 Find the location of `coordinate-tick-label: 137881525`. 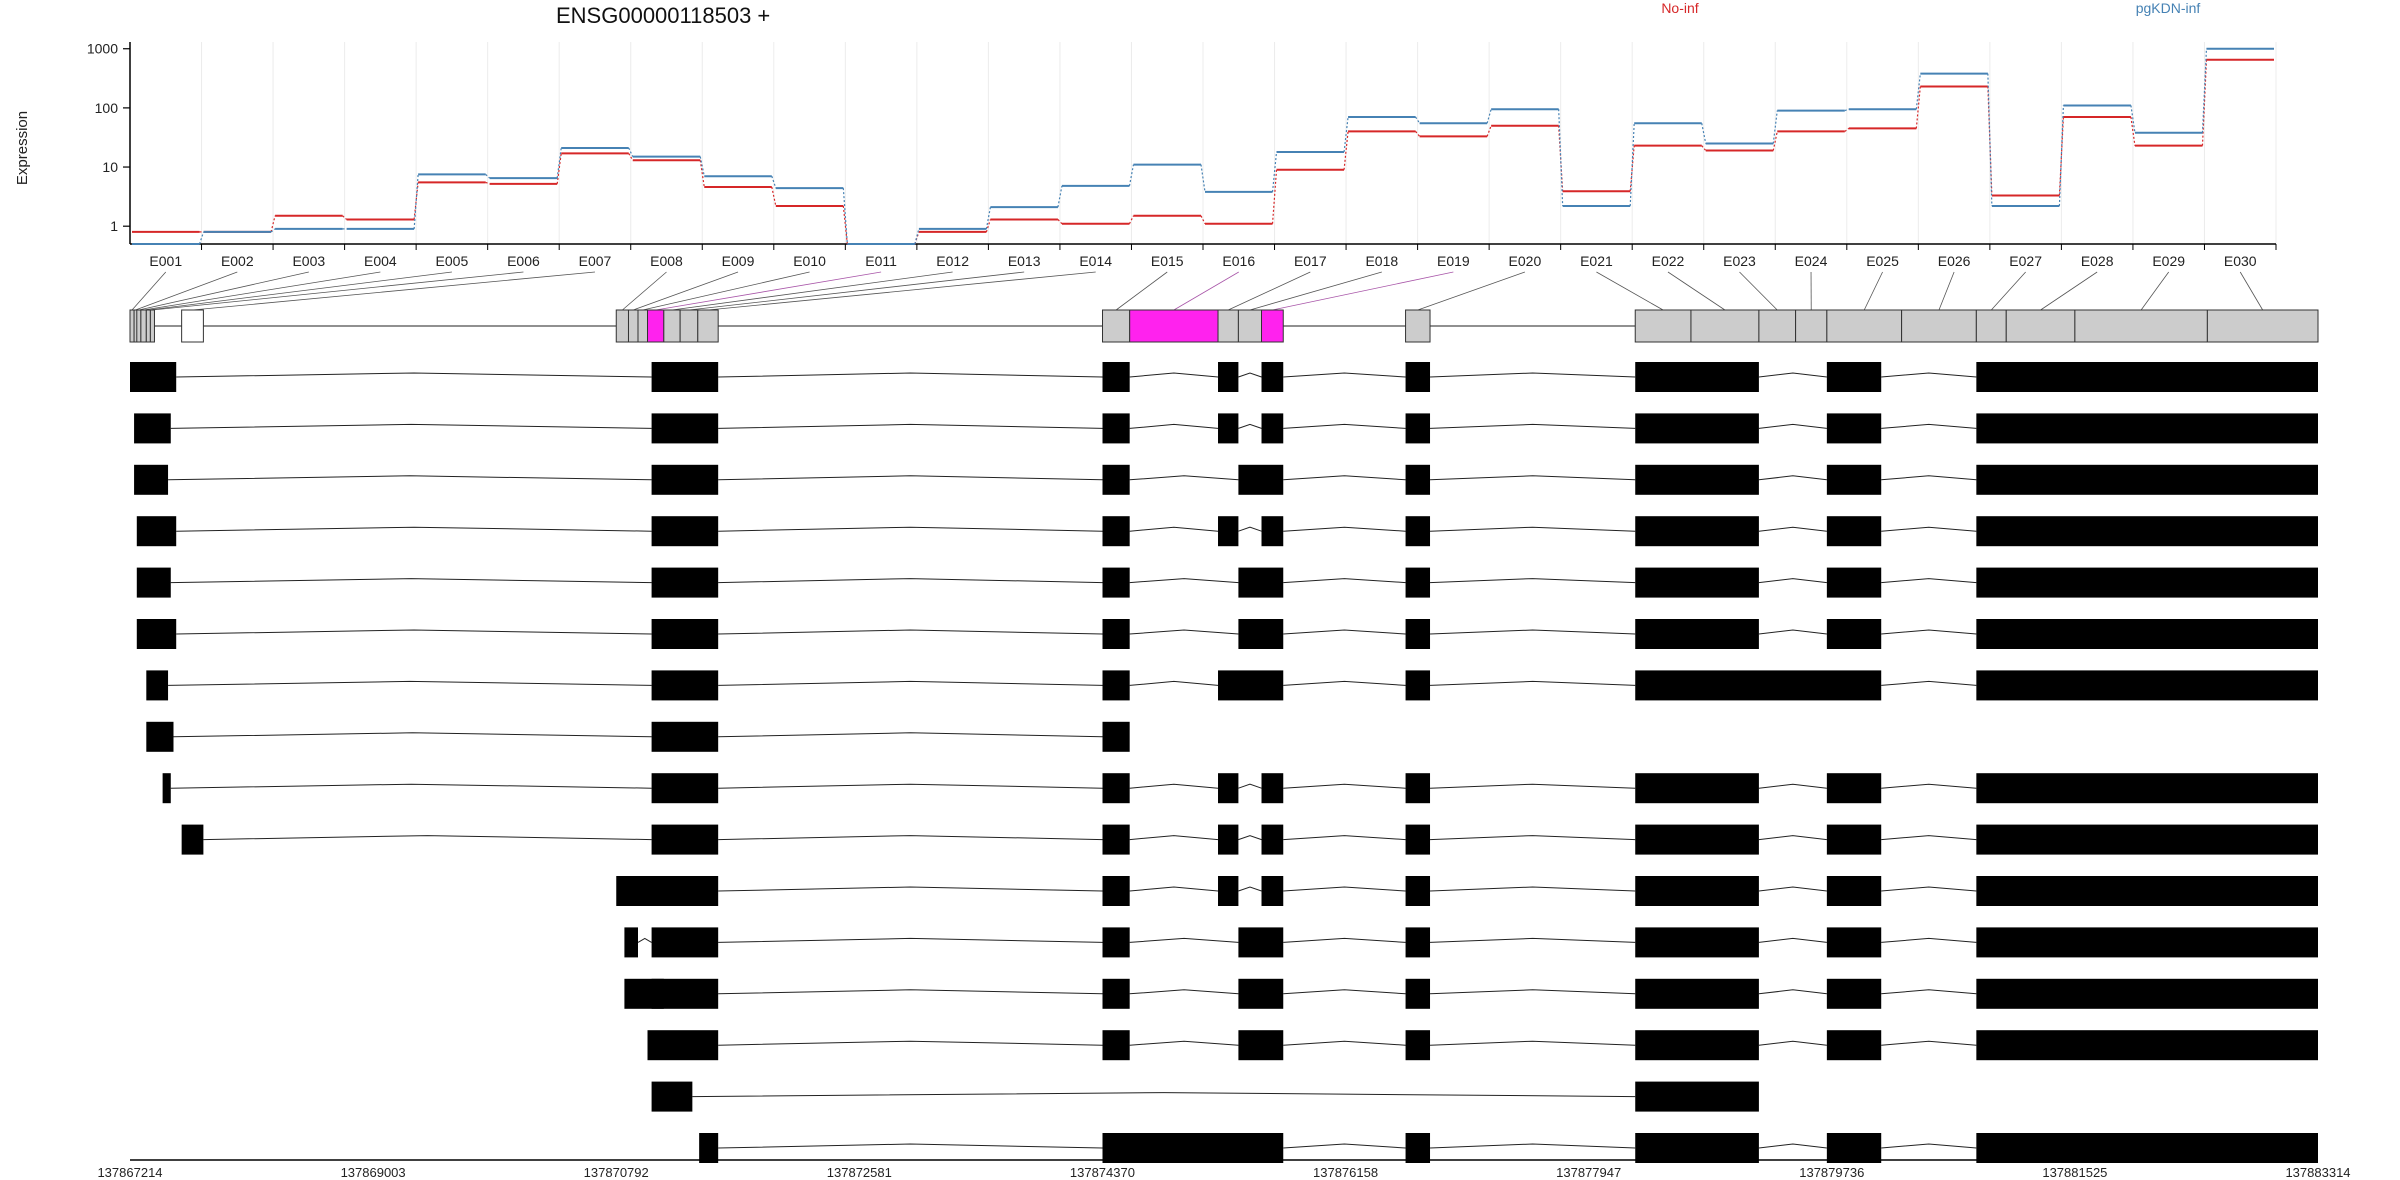

coordinate-tick-label: 137881525 is located at coordinates (2074, 1172).